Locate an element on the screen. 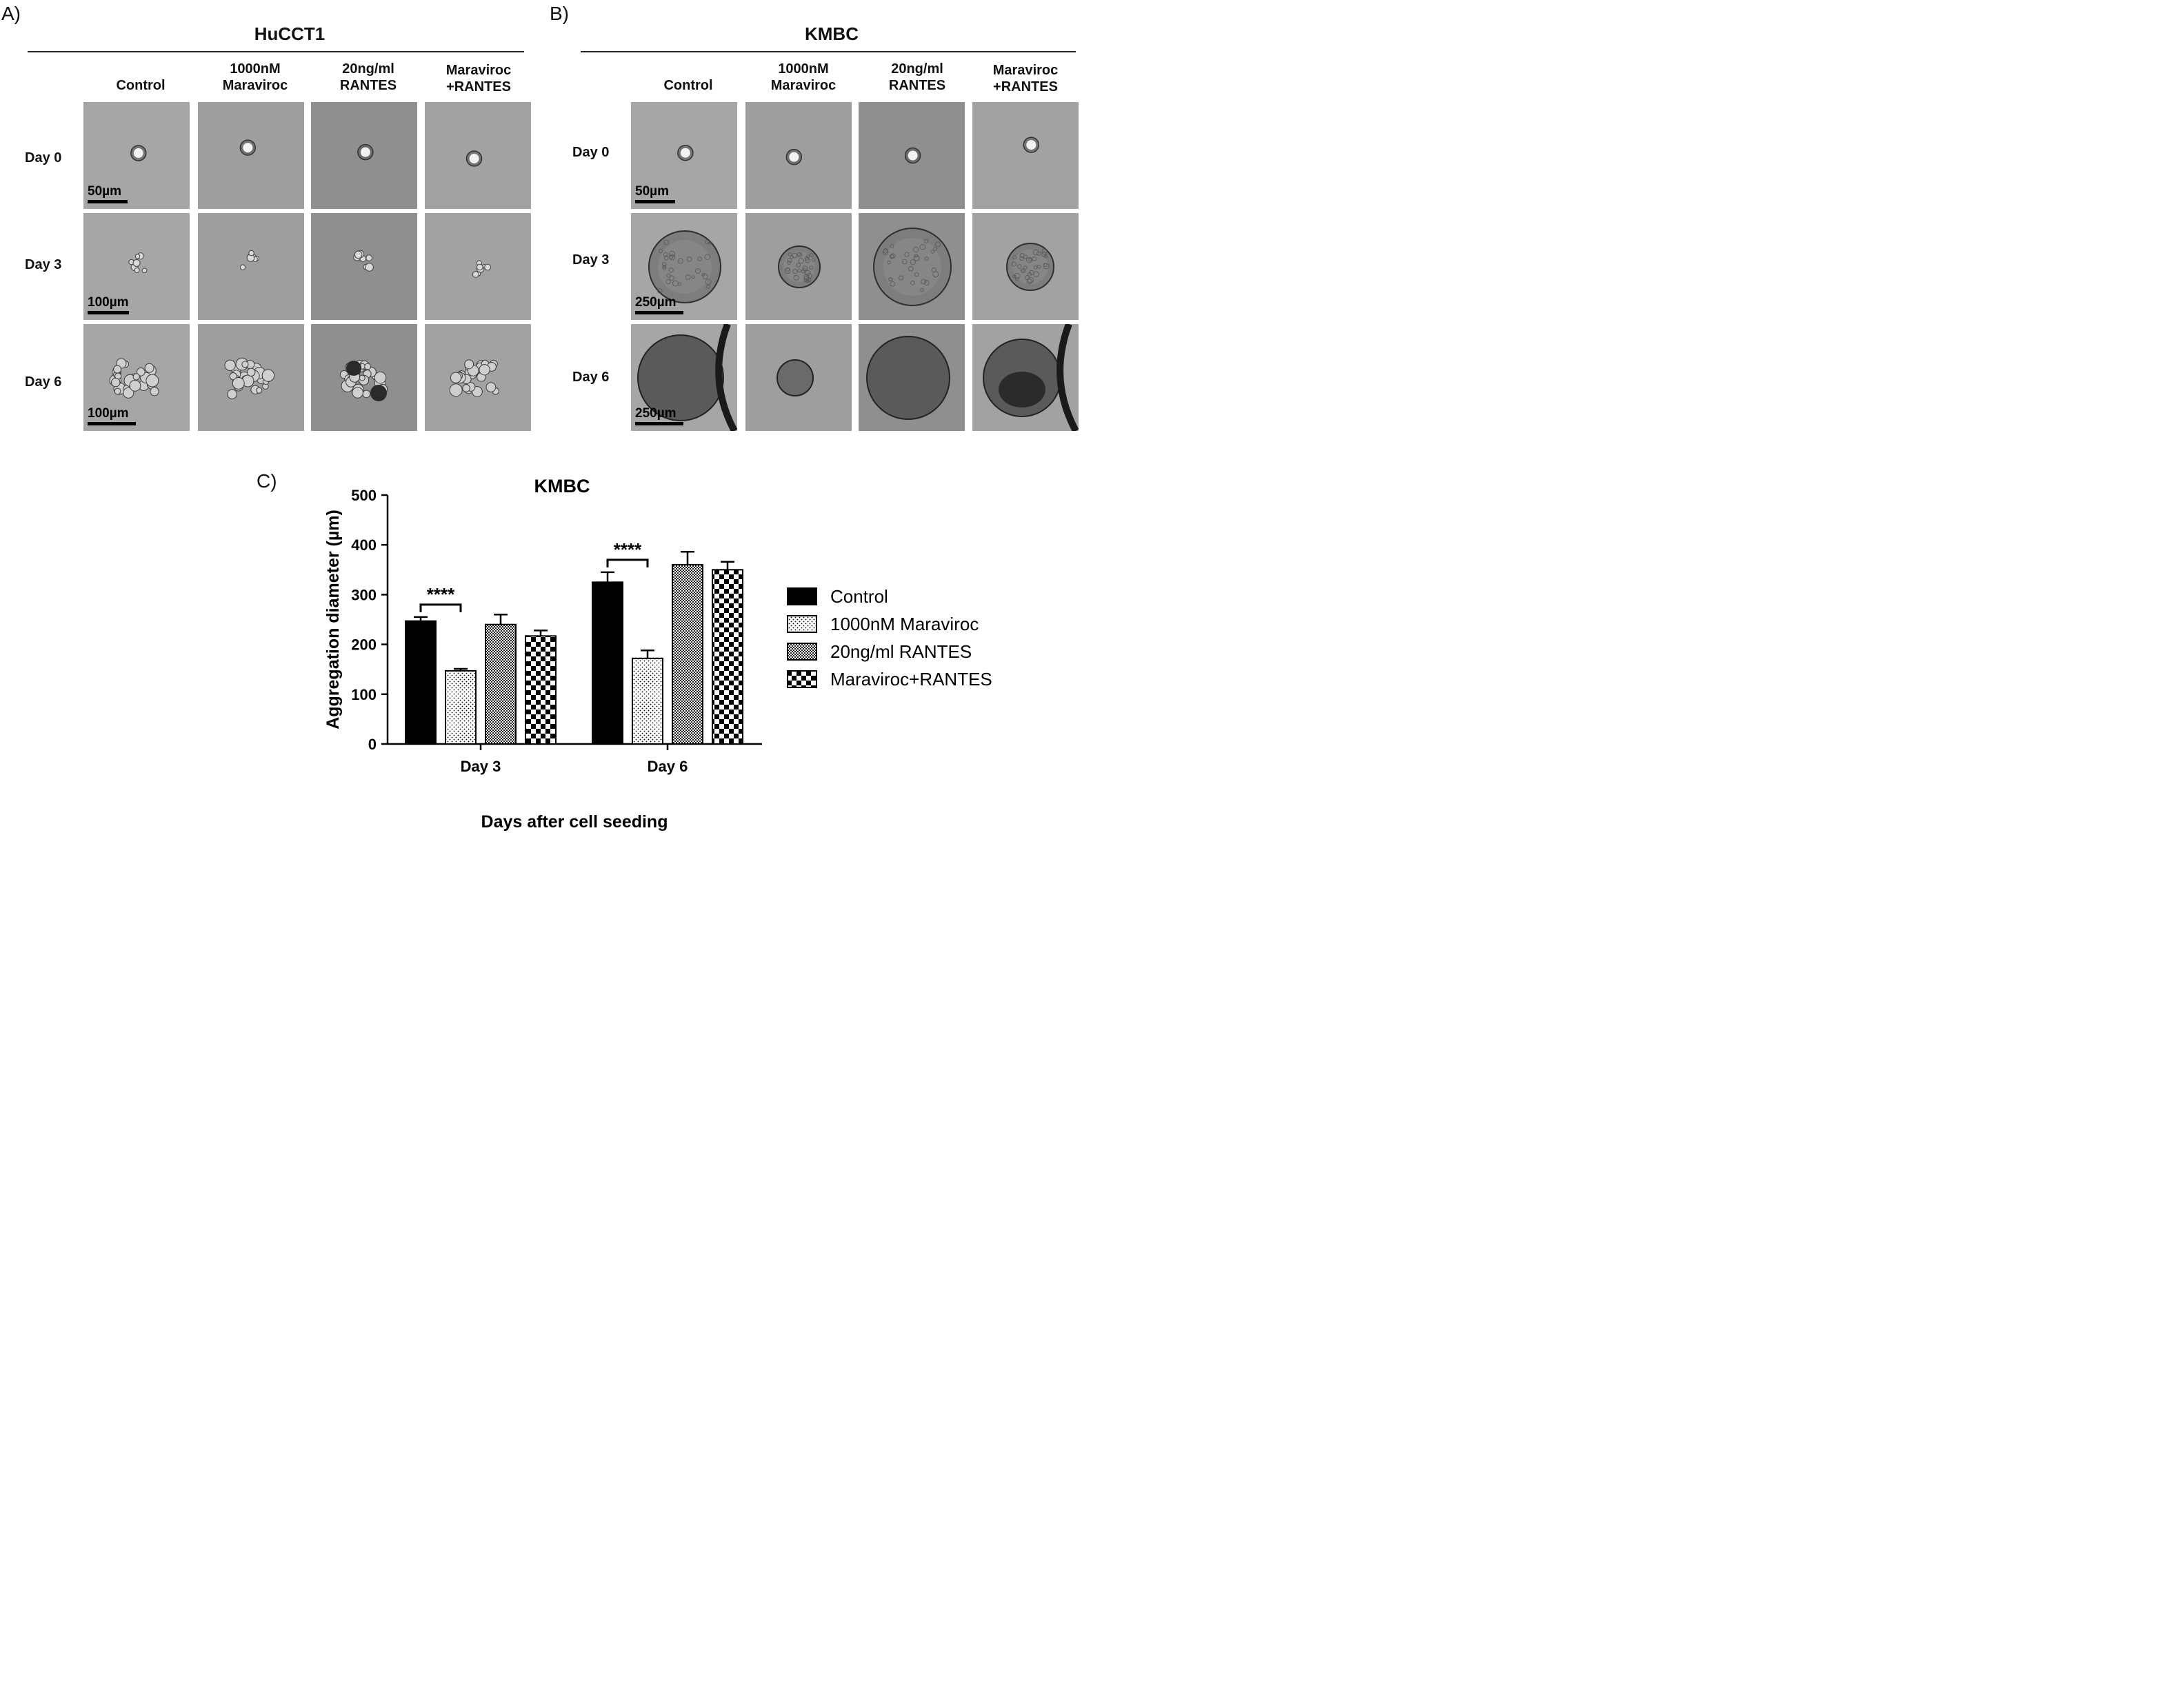  panel-a-micrograph-r1-c2 is located at coordinates (364, 266).